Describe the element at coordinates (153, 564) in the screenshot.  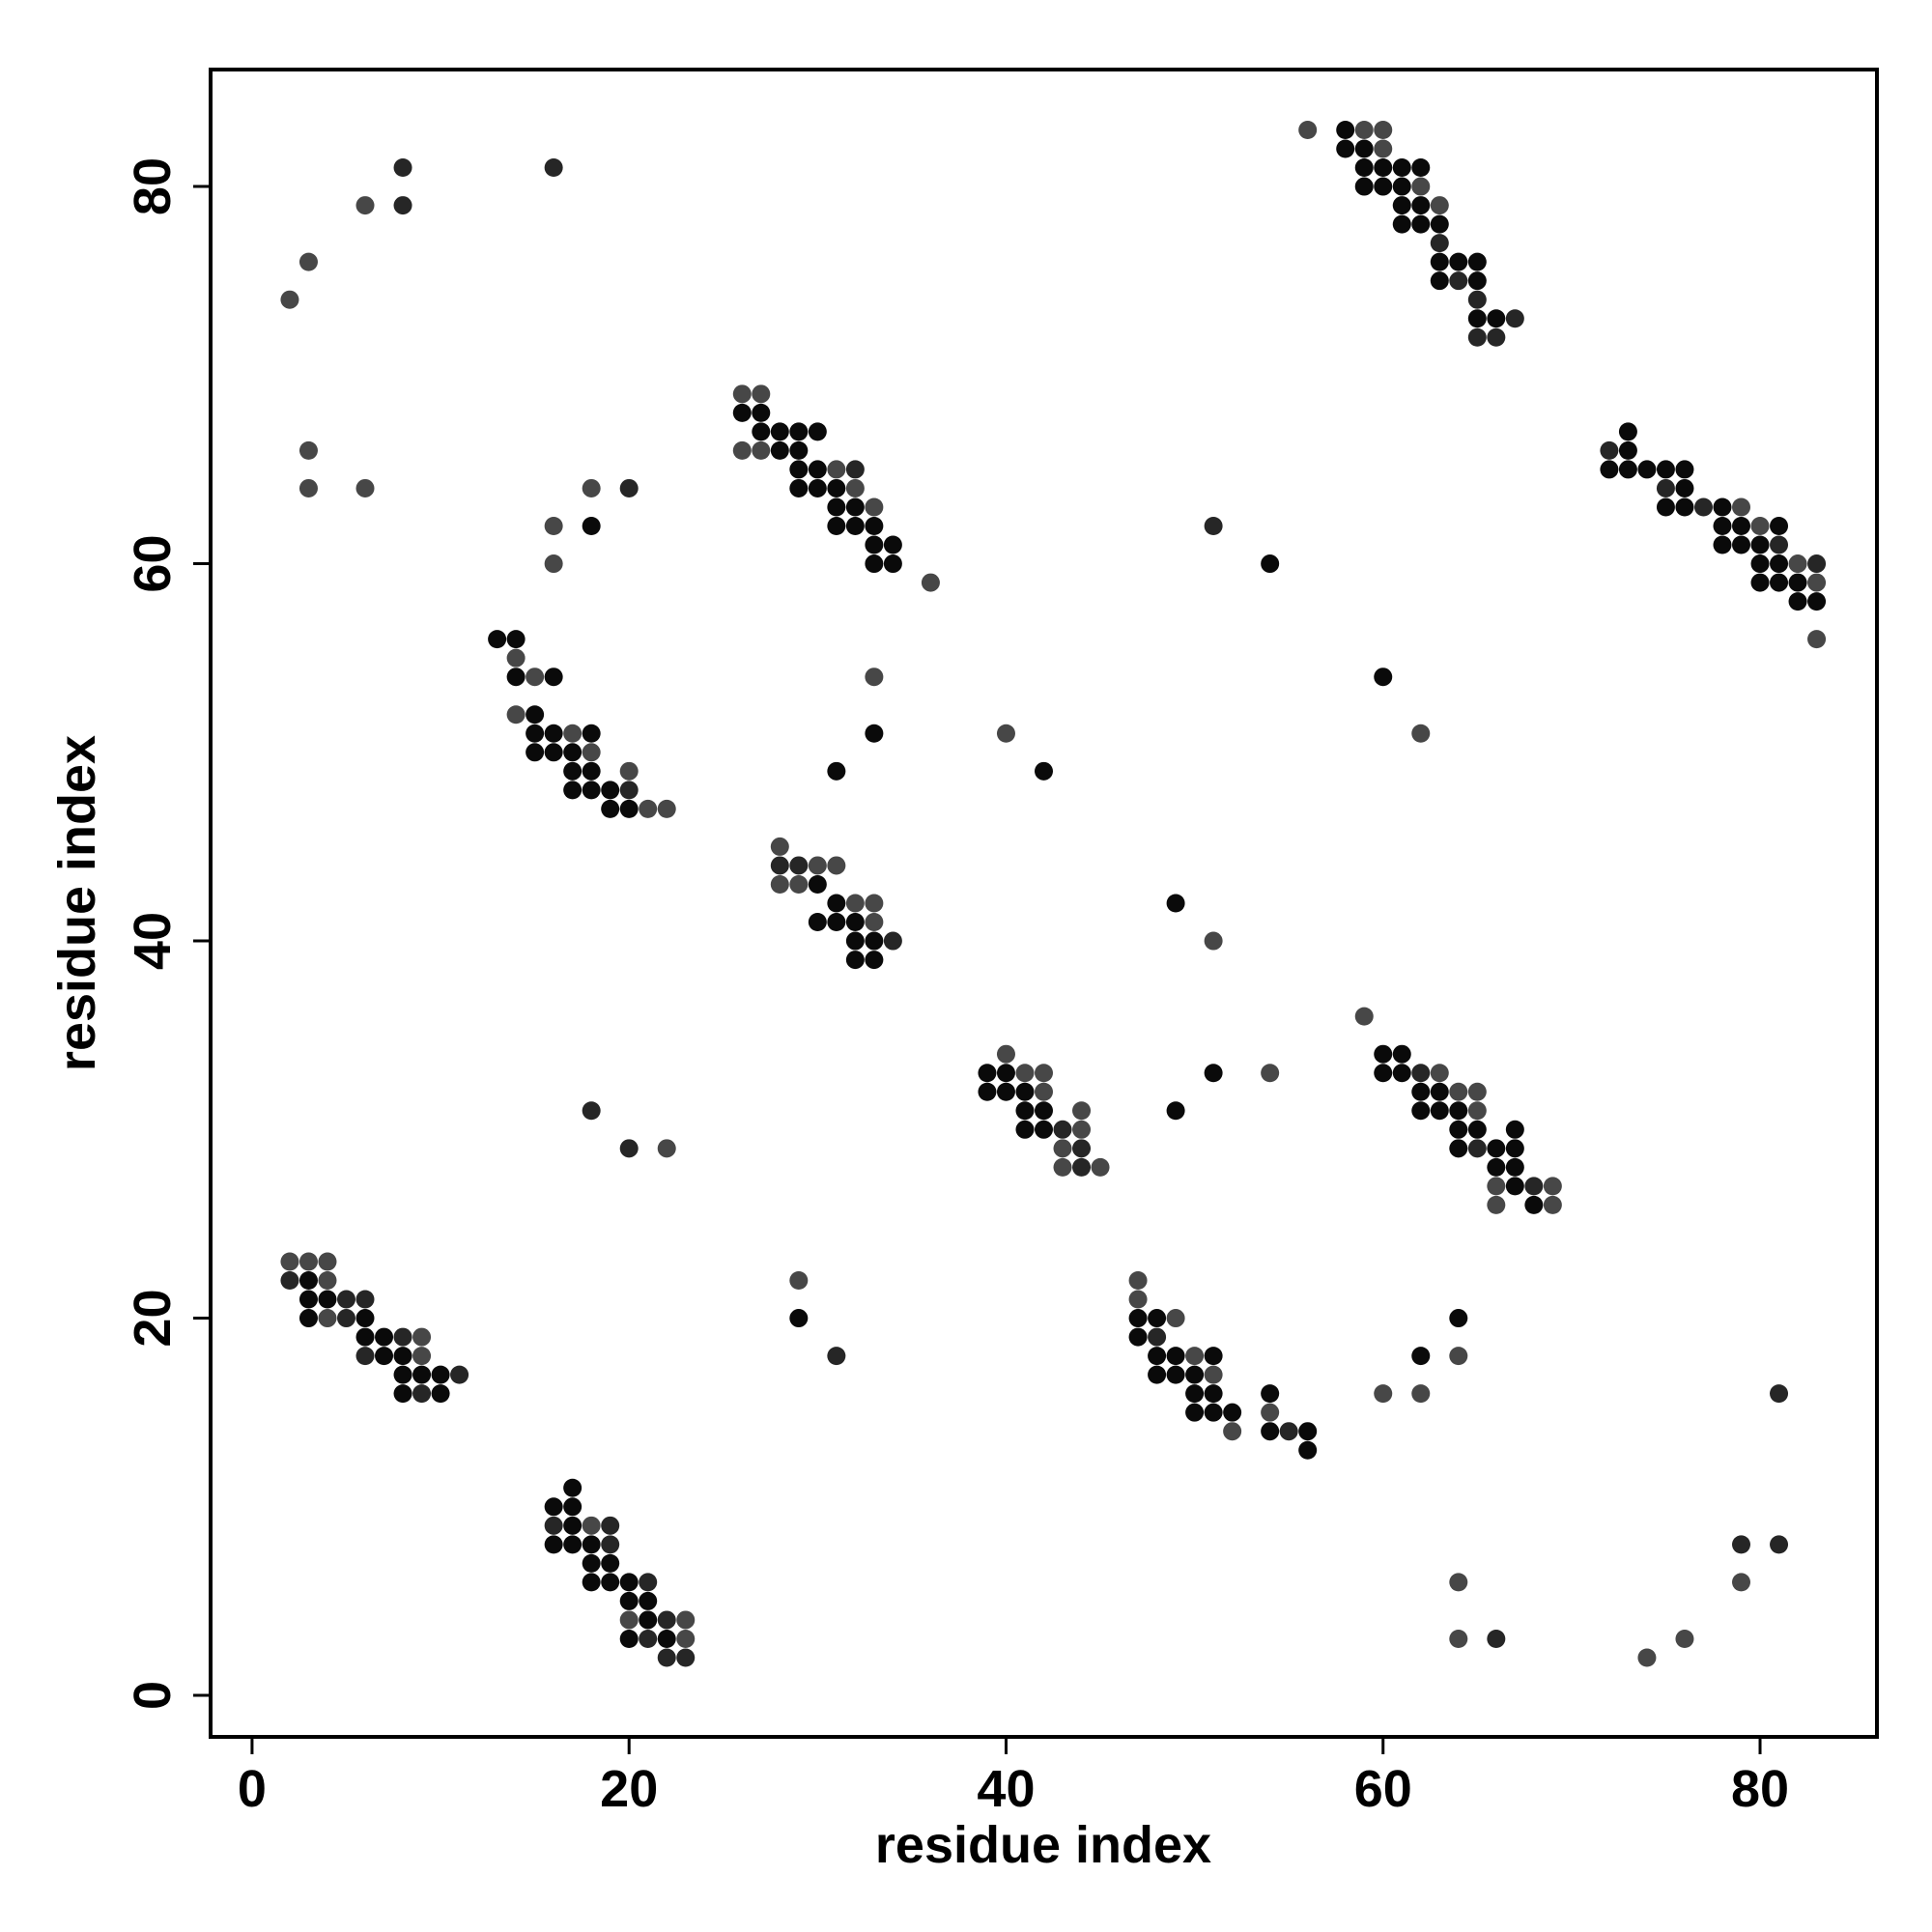
I see `y-tick-label: 60` at that location.